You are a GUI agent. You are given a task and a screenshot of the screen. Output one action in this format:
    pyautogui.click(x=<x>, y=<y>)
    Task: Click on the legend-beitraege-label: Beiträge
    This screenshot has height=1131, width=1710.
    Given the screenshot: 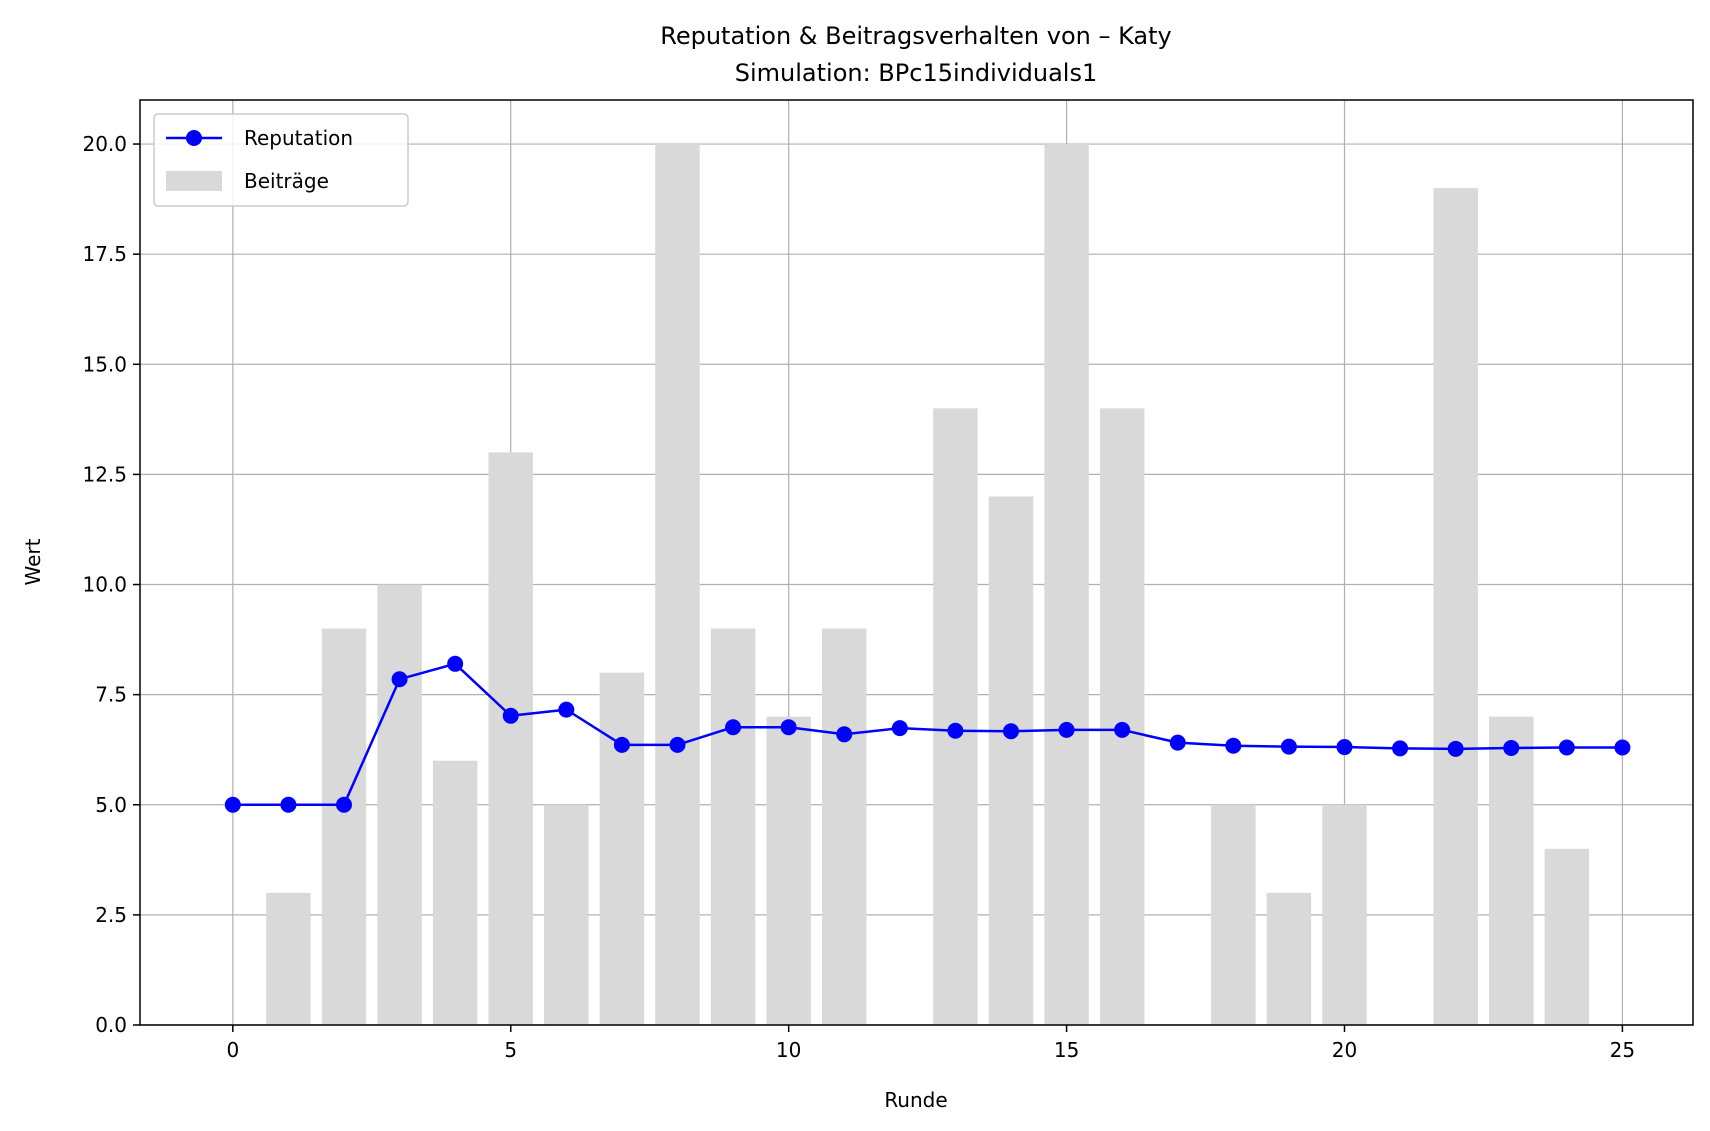 What is the action you would take?
    pyautogui.click(x=286, y=181)
    